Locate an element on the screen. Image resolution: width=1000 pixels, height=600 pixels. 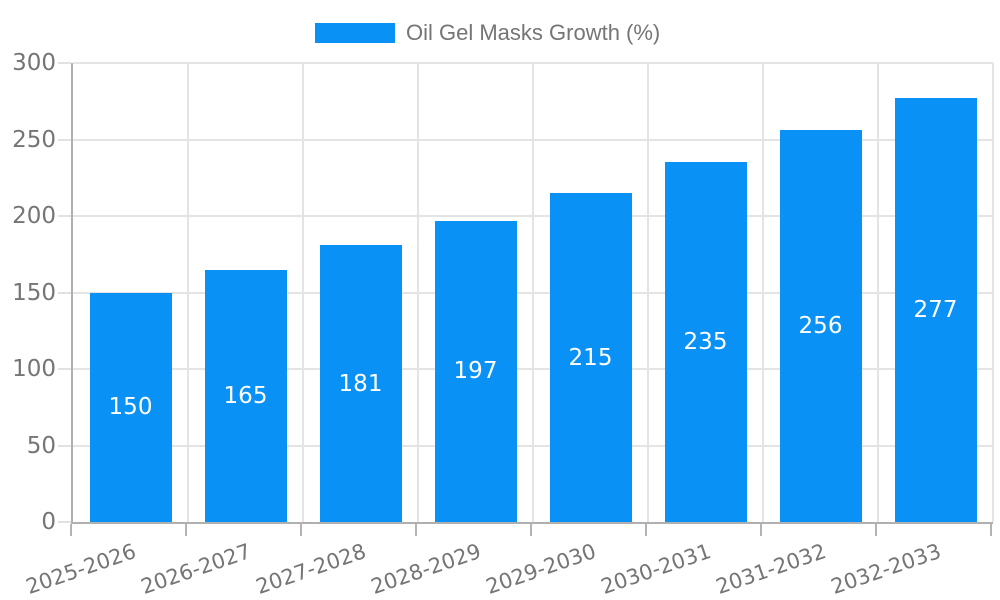
bar-value-label: 256 is located at coordinates (820, 326).